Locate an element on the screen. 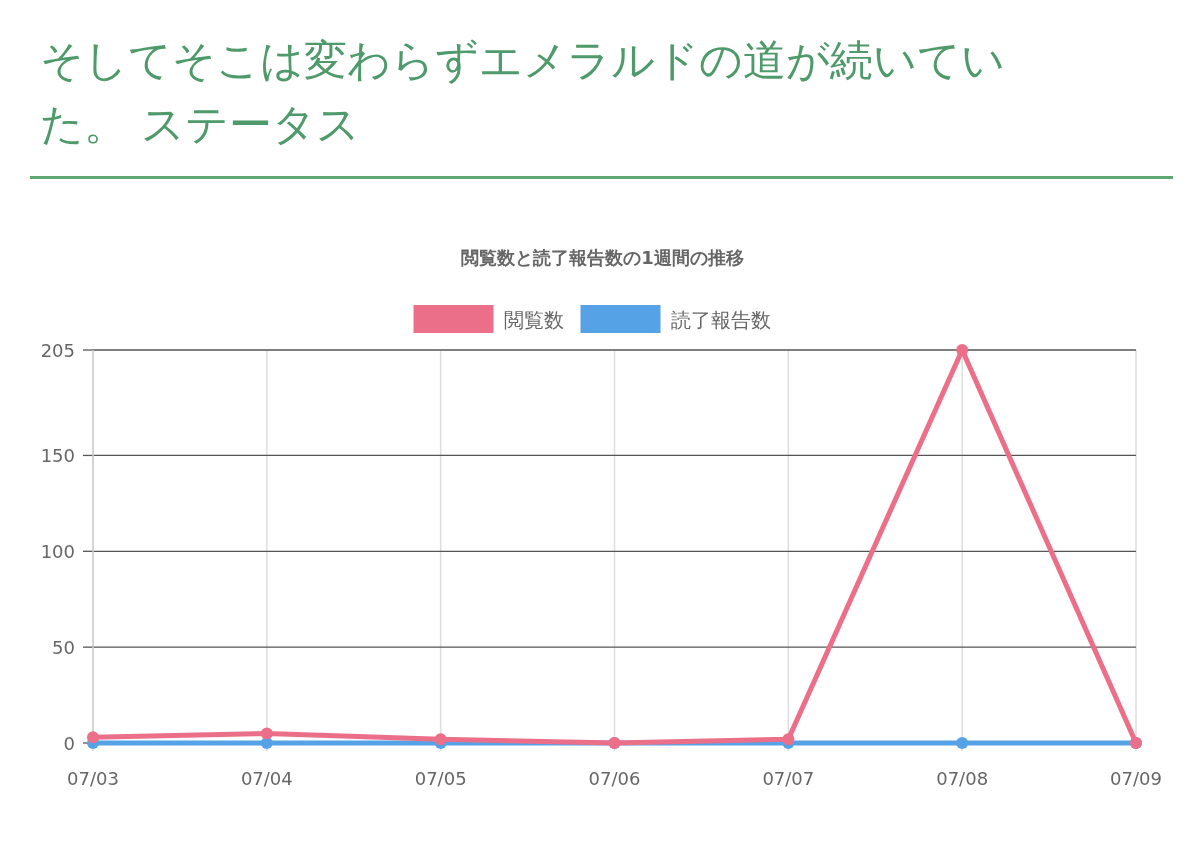 This screenshot has height=843, width=1200. x-tick-label: 07/08 is located at coordinates (962, 778).